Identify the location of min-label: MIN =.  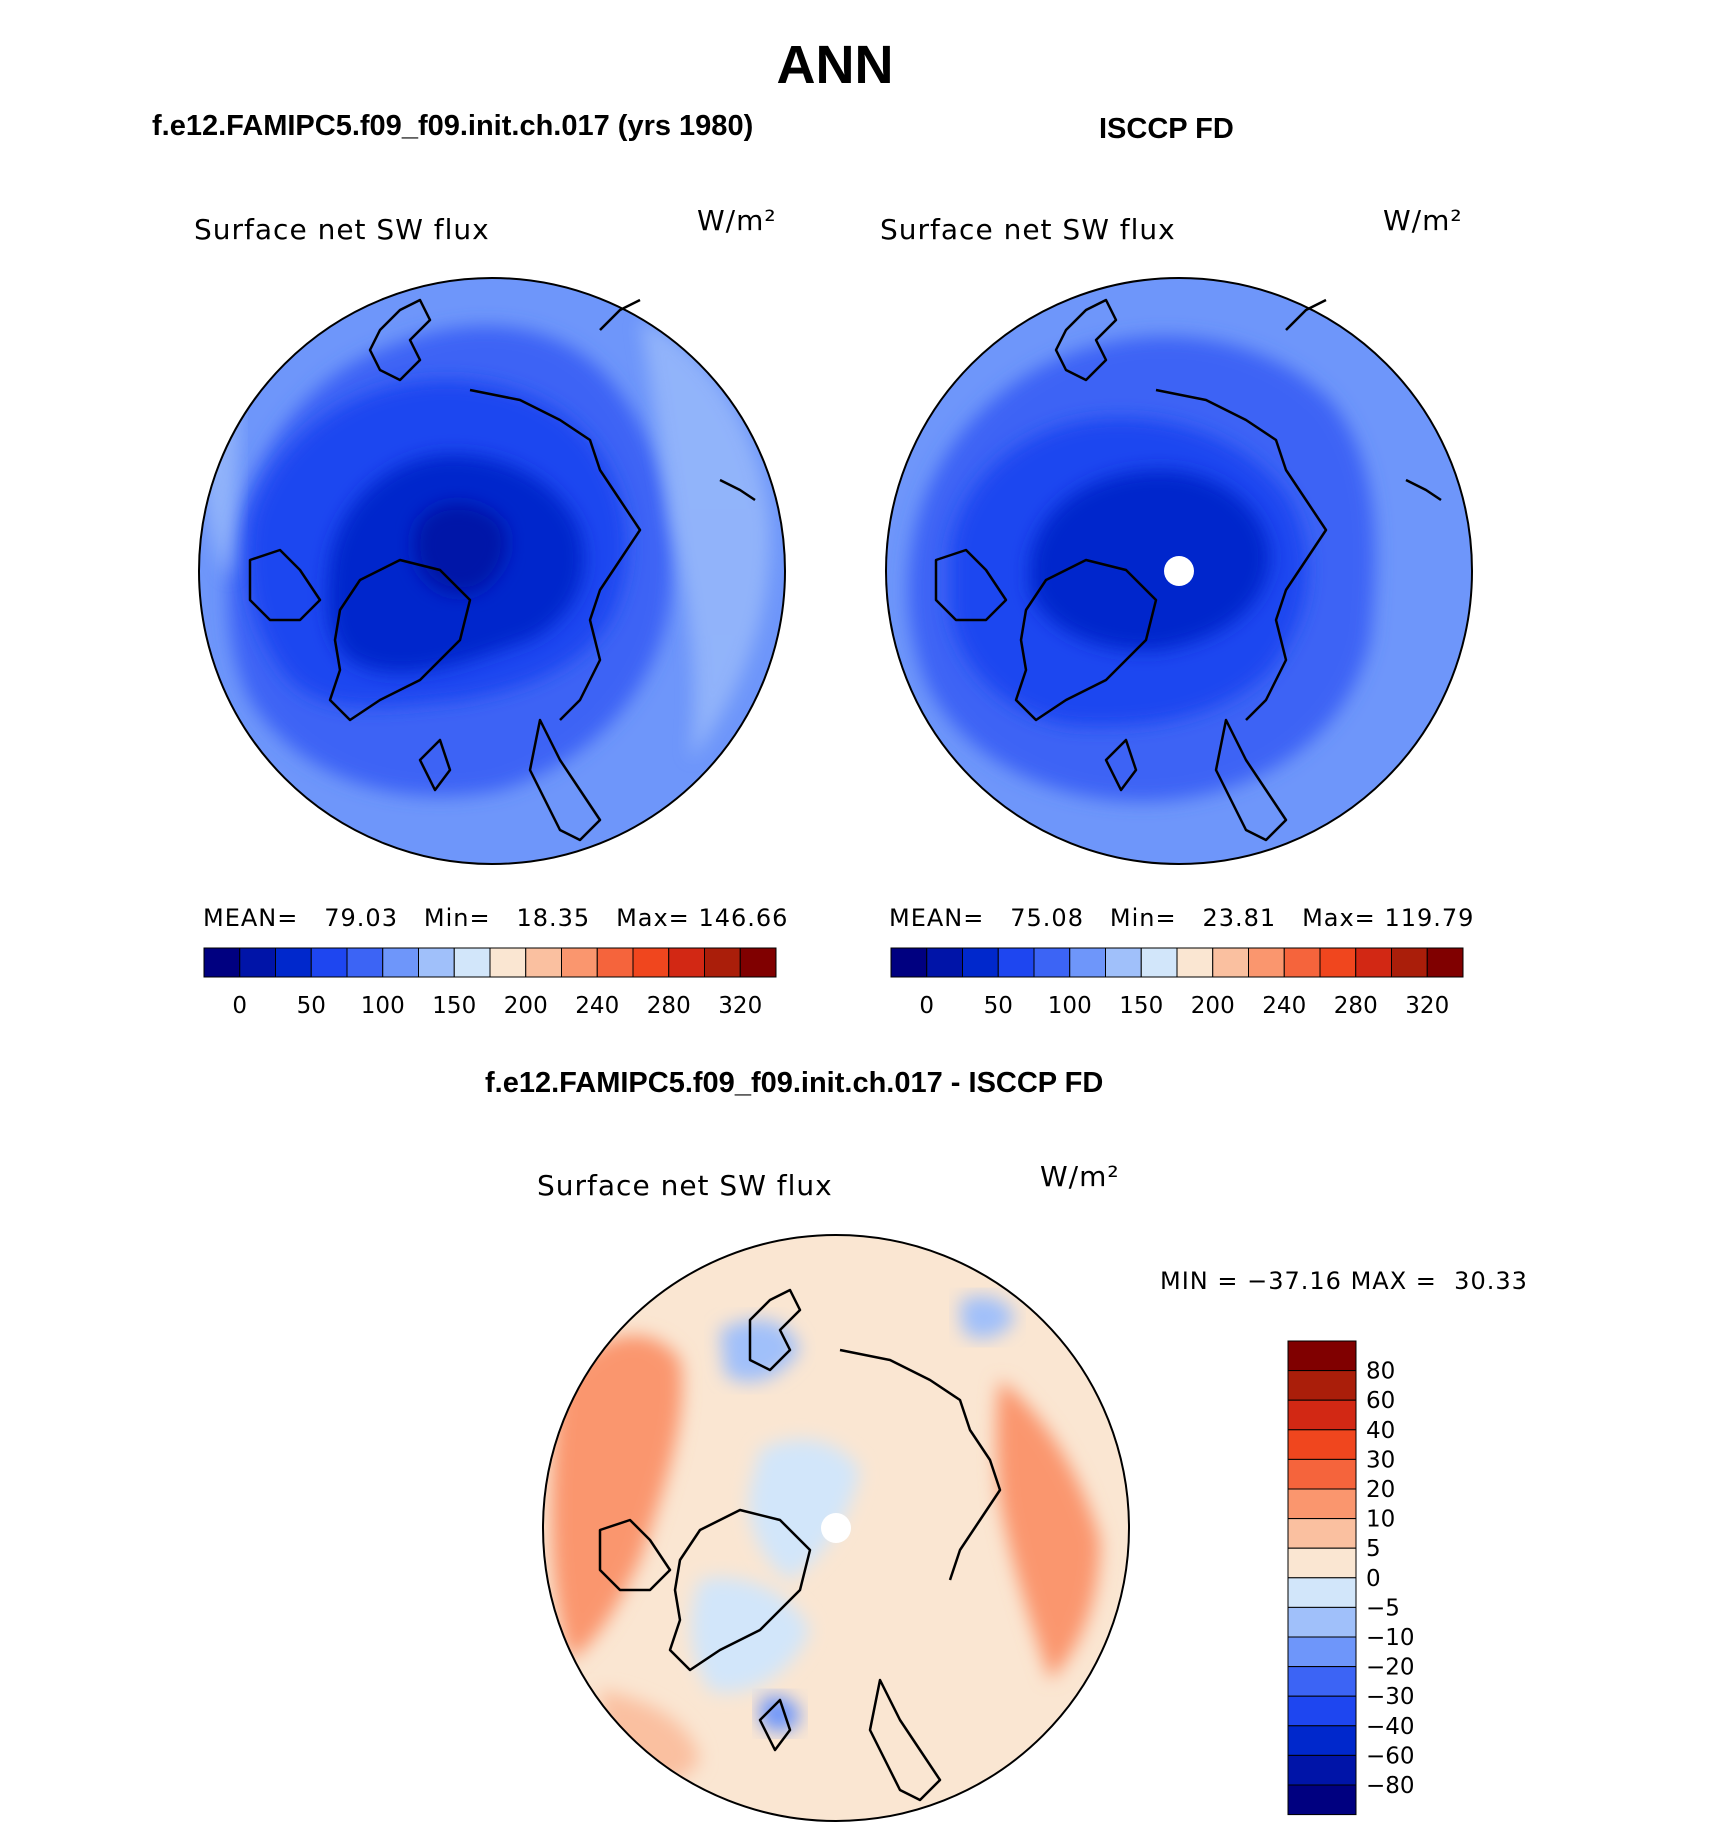
(1199, 1281).